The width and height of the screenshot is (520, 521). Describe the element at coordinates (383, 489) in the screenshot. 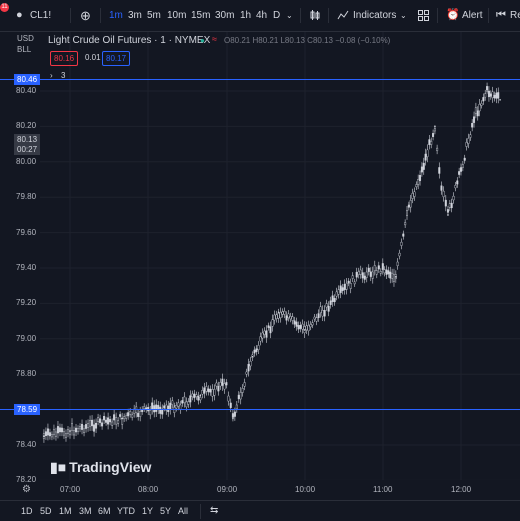

I see `time-tick-label: 11:00` at that location.